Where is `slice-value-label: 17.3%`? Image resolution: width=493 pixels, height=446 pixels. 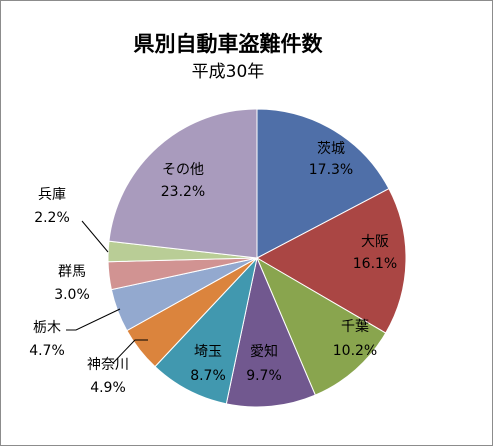 slice-value-label: 17.3% is located at coordinates (331, 170).